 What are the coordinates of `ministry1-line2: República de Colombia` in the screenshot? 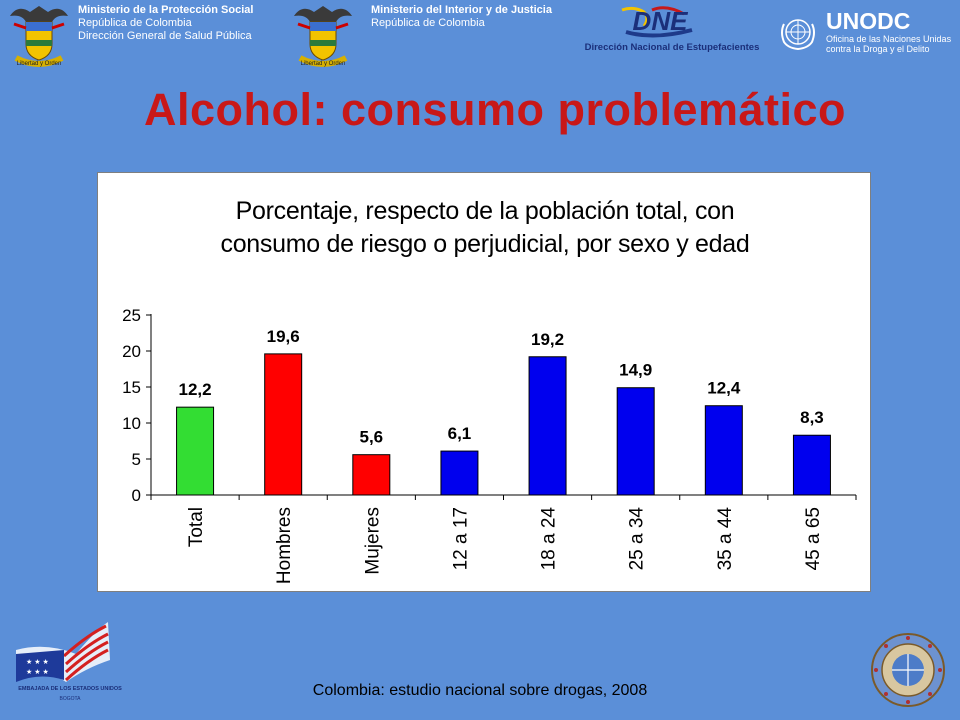 It's located at (135, 23).